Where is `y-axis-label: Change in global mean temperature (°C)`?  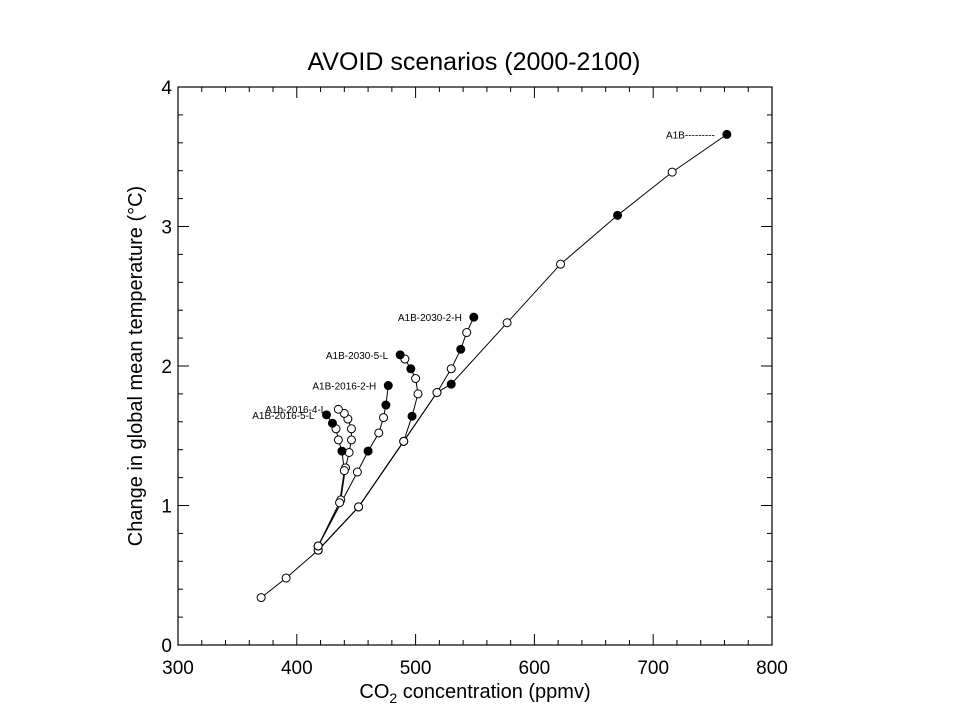 y-axis-label: Change in global mean temperature (°C) is located at coordinates (136, 366).